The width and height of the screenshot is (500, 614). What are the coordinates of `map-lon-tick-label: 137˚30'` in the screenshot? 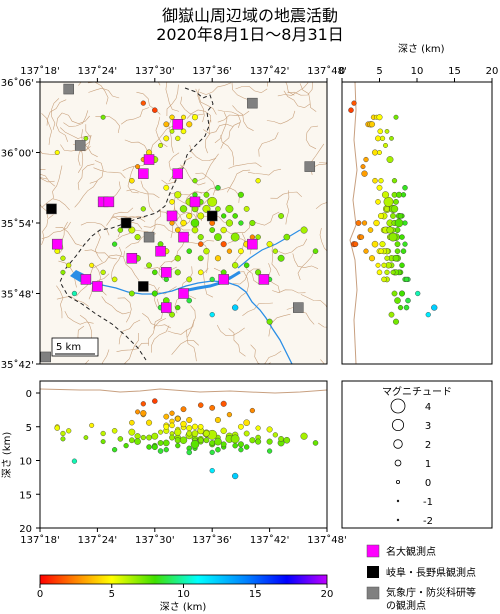 It's located at (155, 71).